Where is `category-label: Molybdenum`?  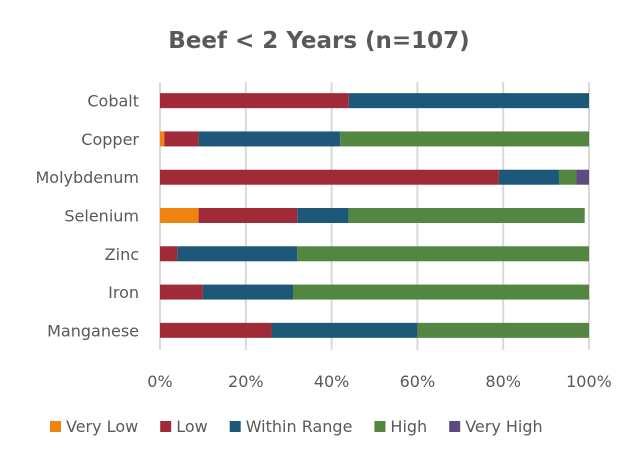
category-label: Molybdenum is located at coordinates (87, 177).